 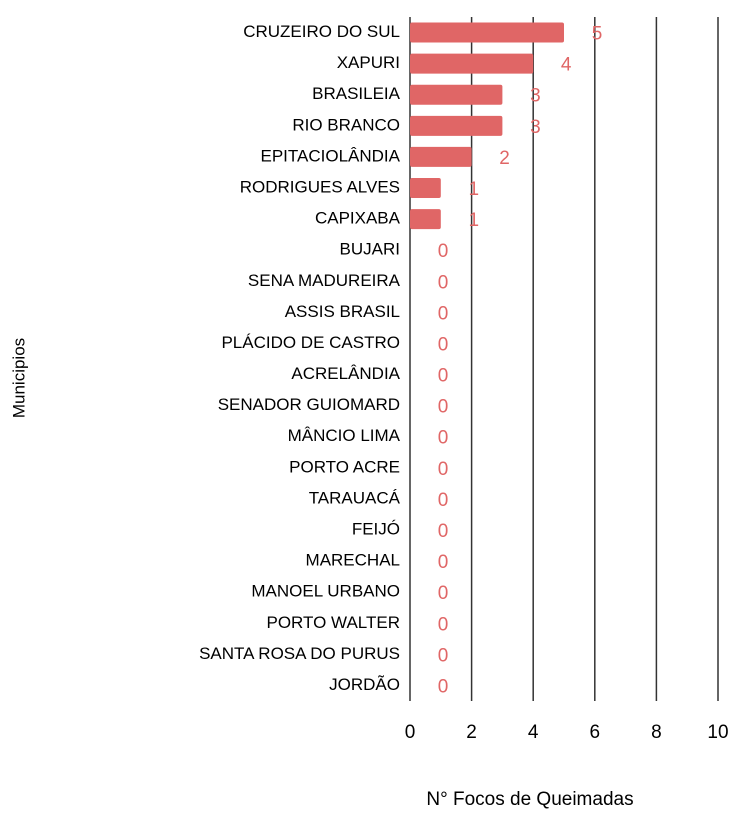 I want to click on y-tick-label: ASSIS BRASIL, so click(x=342, y=311).